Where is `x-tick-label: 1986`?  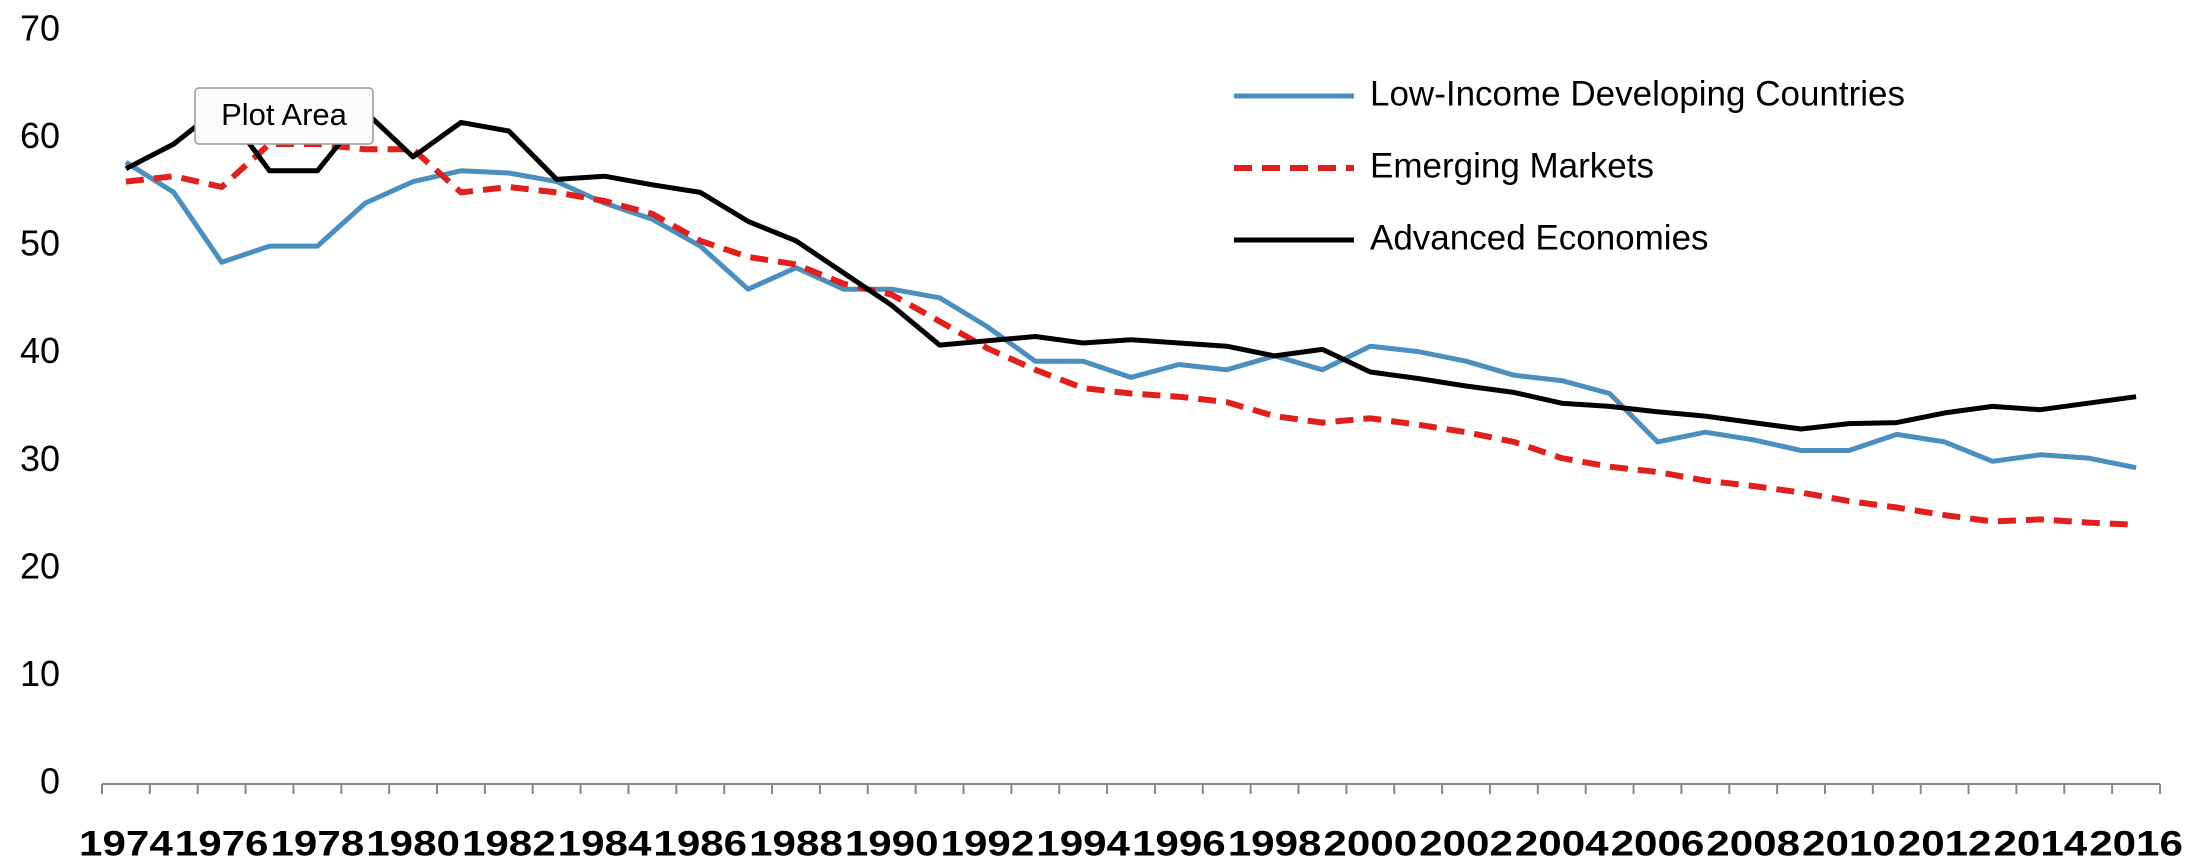 x-tick-label: 1986 is located at coordinates (700, 840).